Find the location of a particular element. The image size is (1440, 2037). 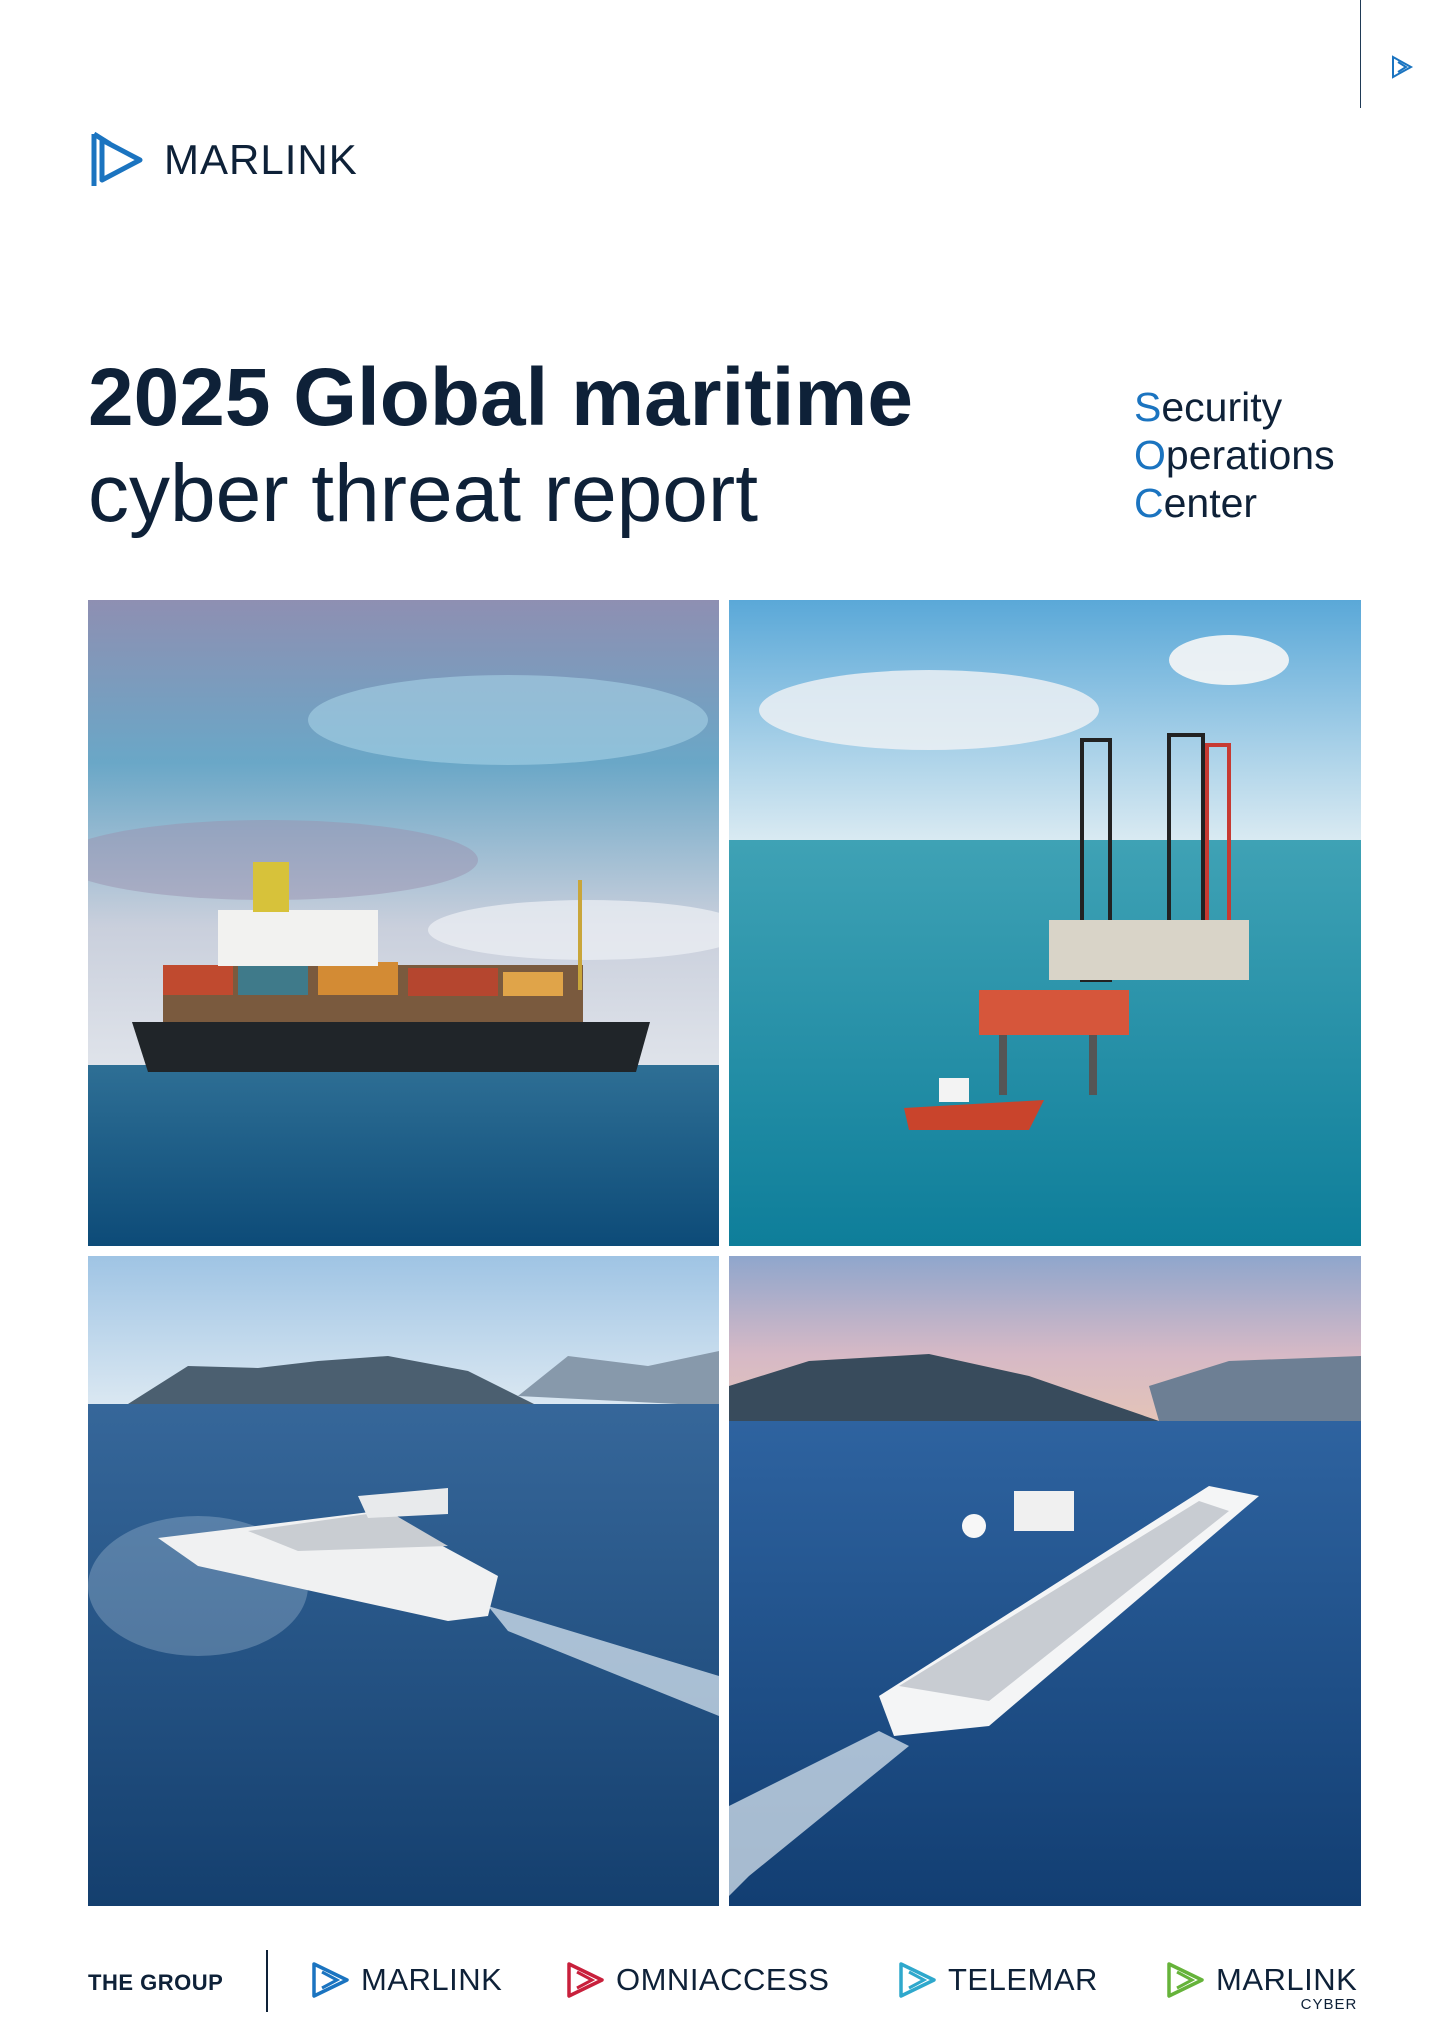

title-line-1: 2025 Global maritime is located at coordinates (500, 397).